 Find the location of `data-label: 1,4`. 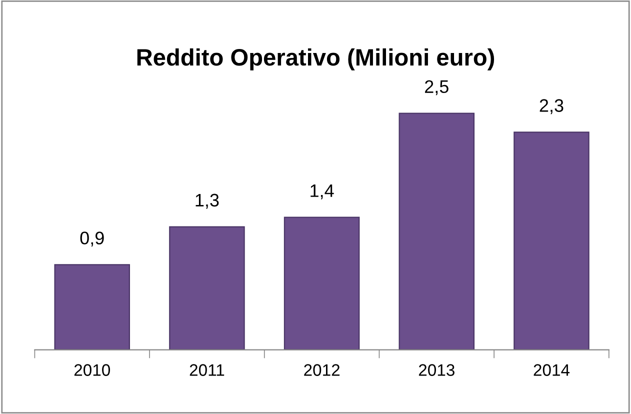

data-label: 1,4 is located at coordinates (322, 192).